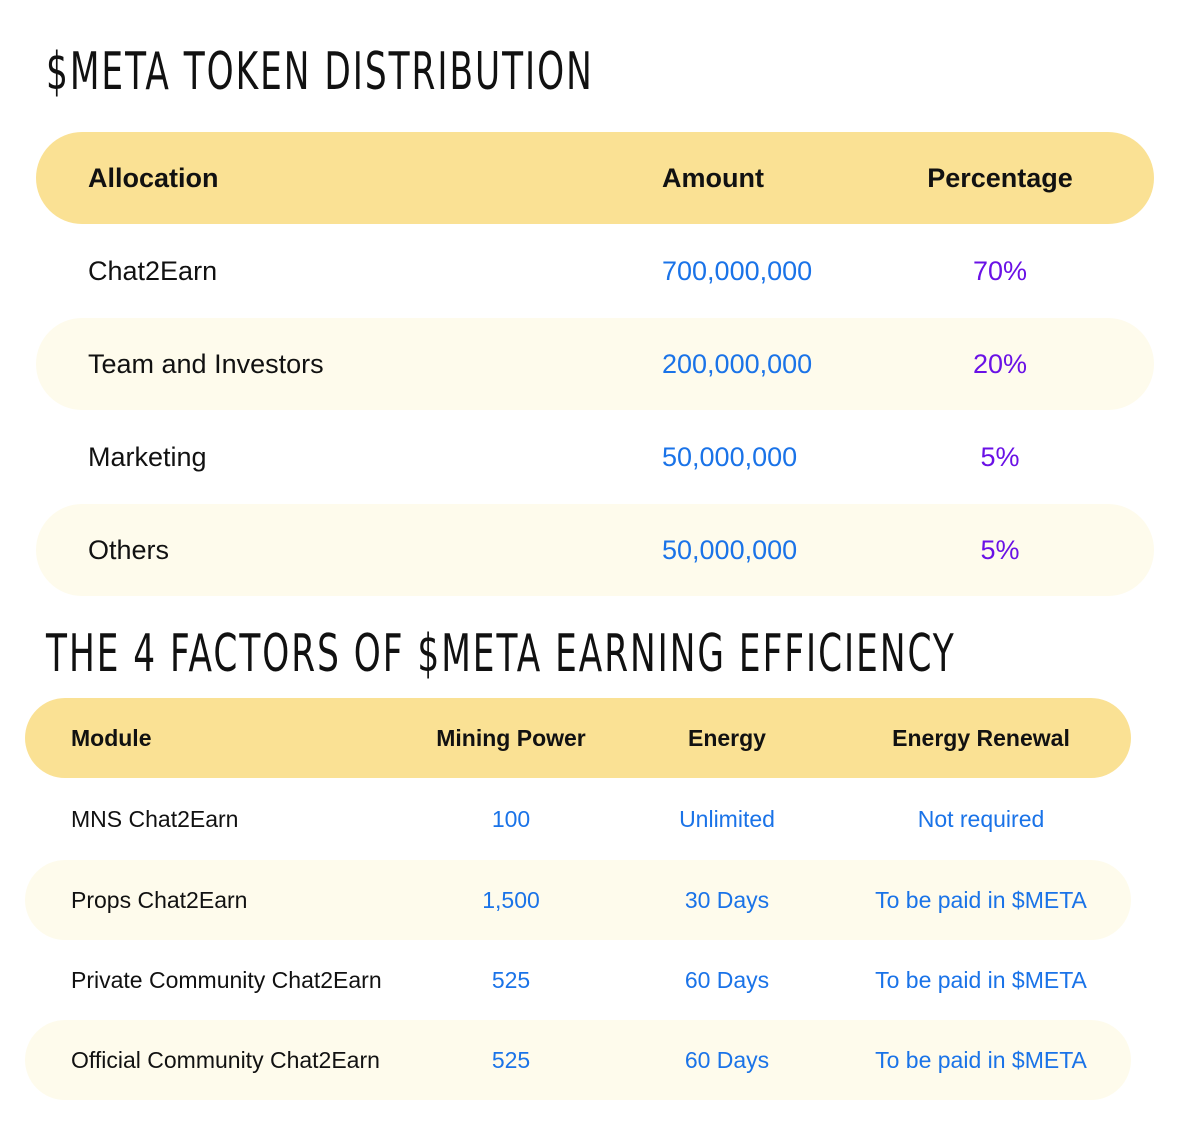  I want to click on allocation-cell: Marketing, so click(147, 456).